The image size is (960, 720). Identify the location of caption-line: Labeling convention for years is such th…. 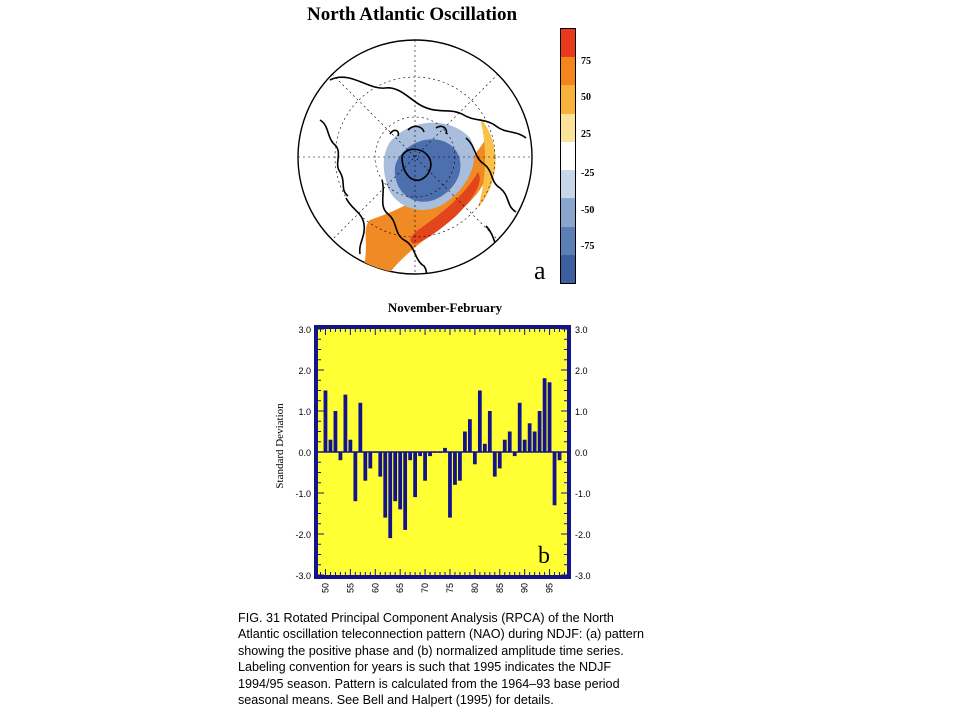
(425, 667).